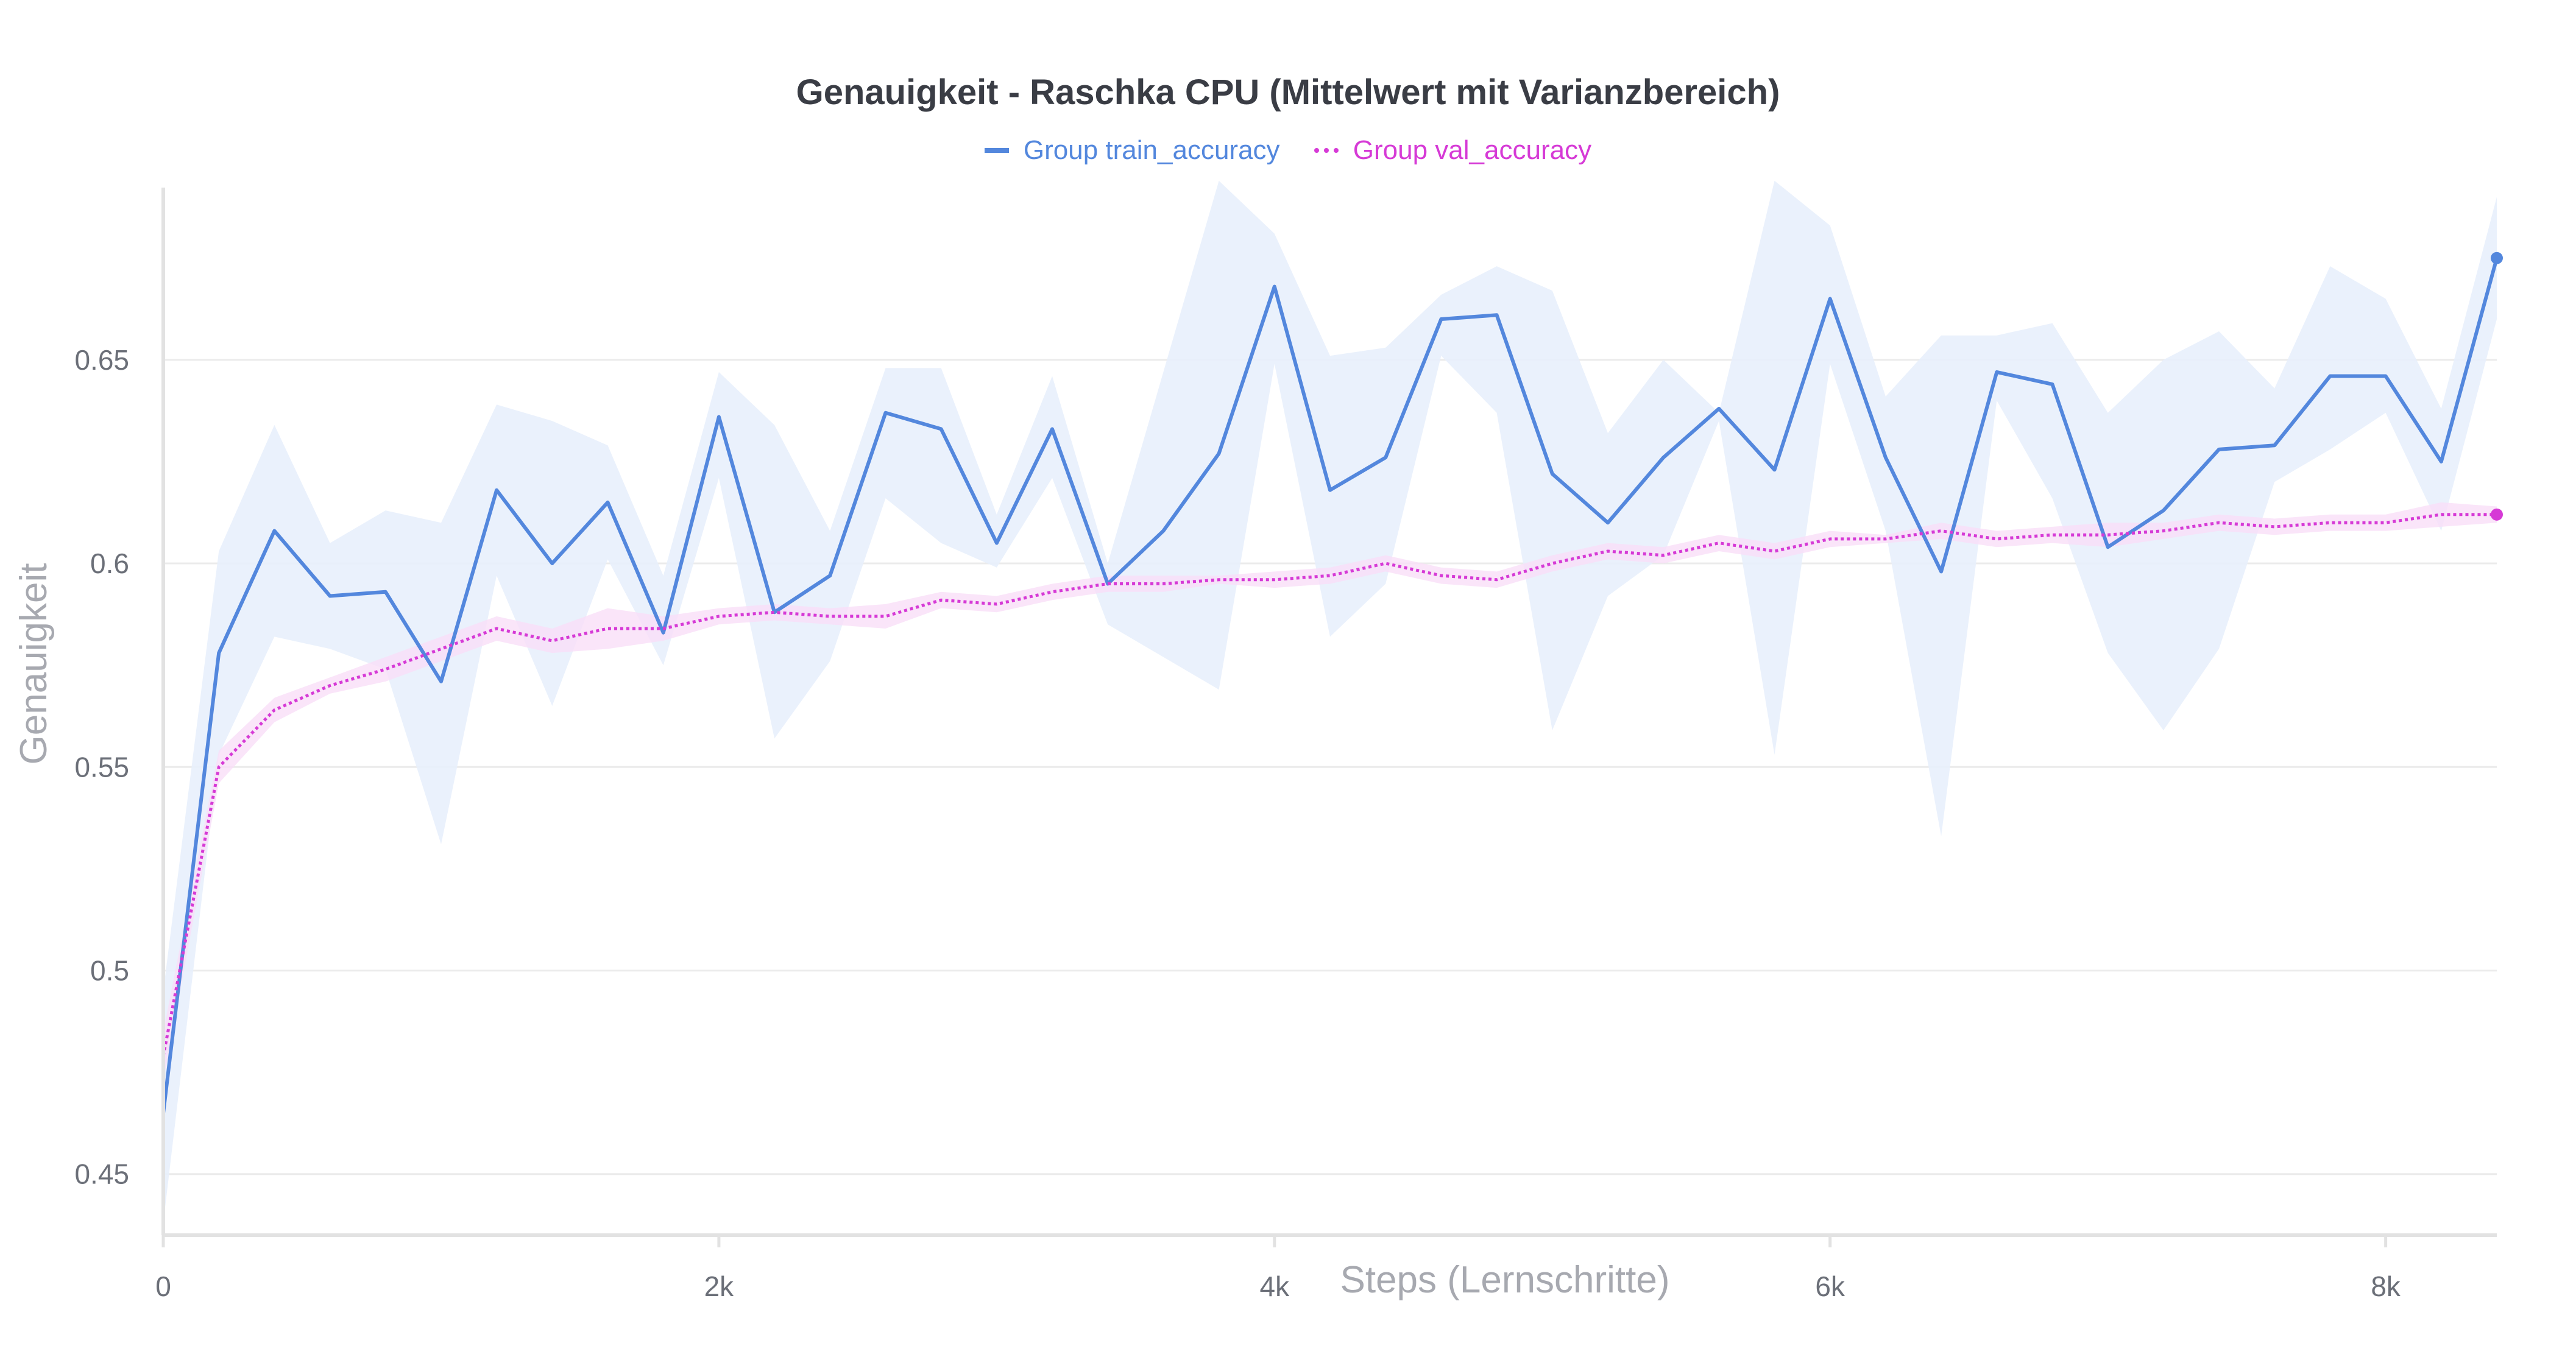 The image size is (2576, 1357). I want to click on y-tick-label: 0.45, so click(101, 1174).